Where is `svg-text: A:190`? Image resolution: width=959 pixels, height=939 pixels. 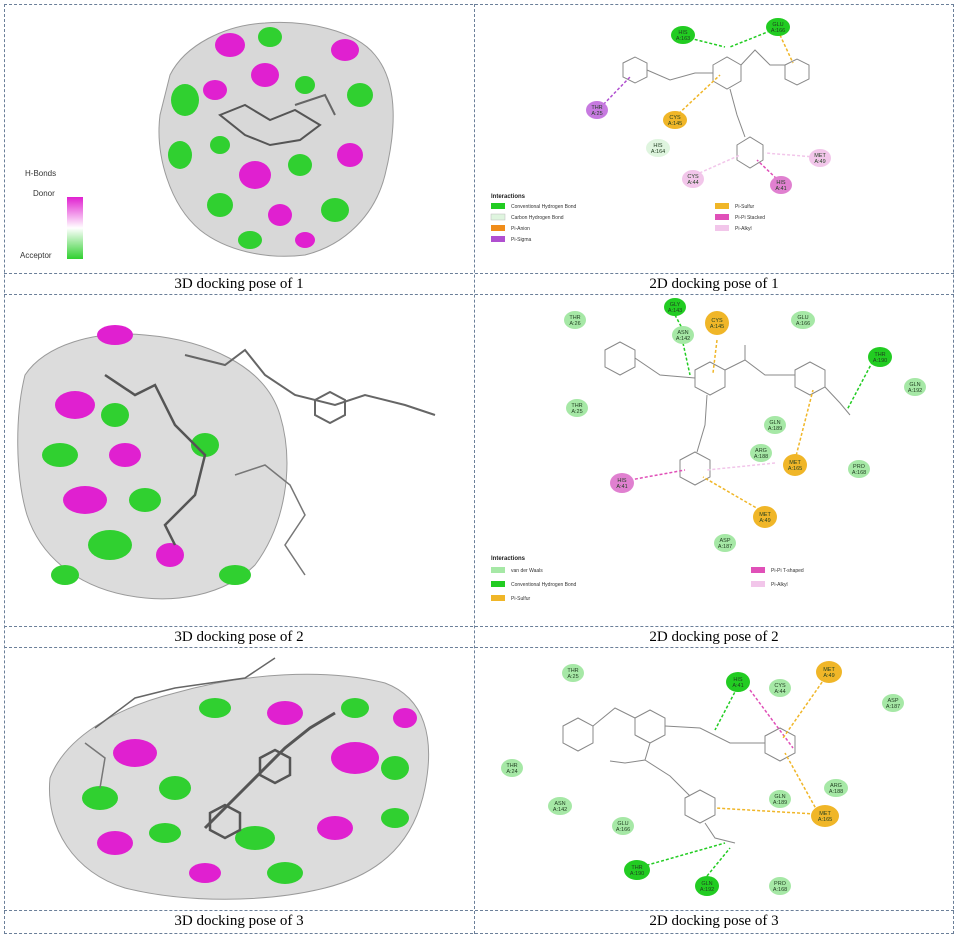 svg-text: A:190 is located at coordinates (880, 361).